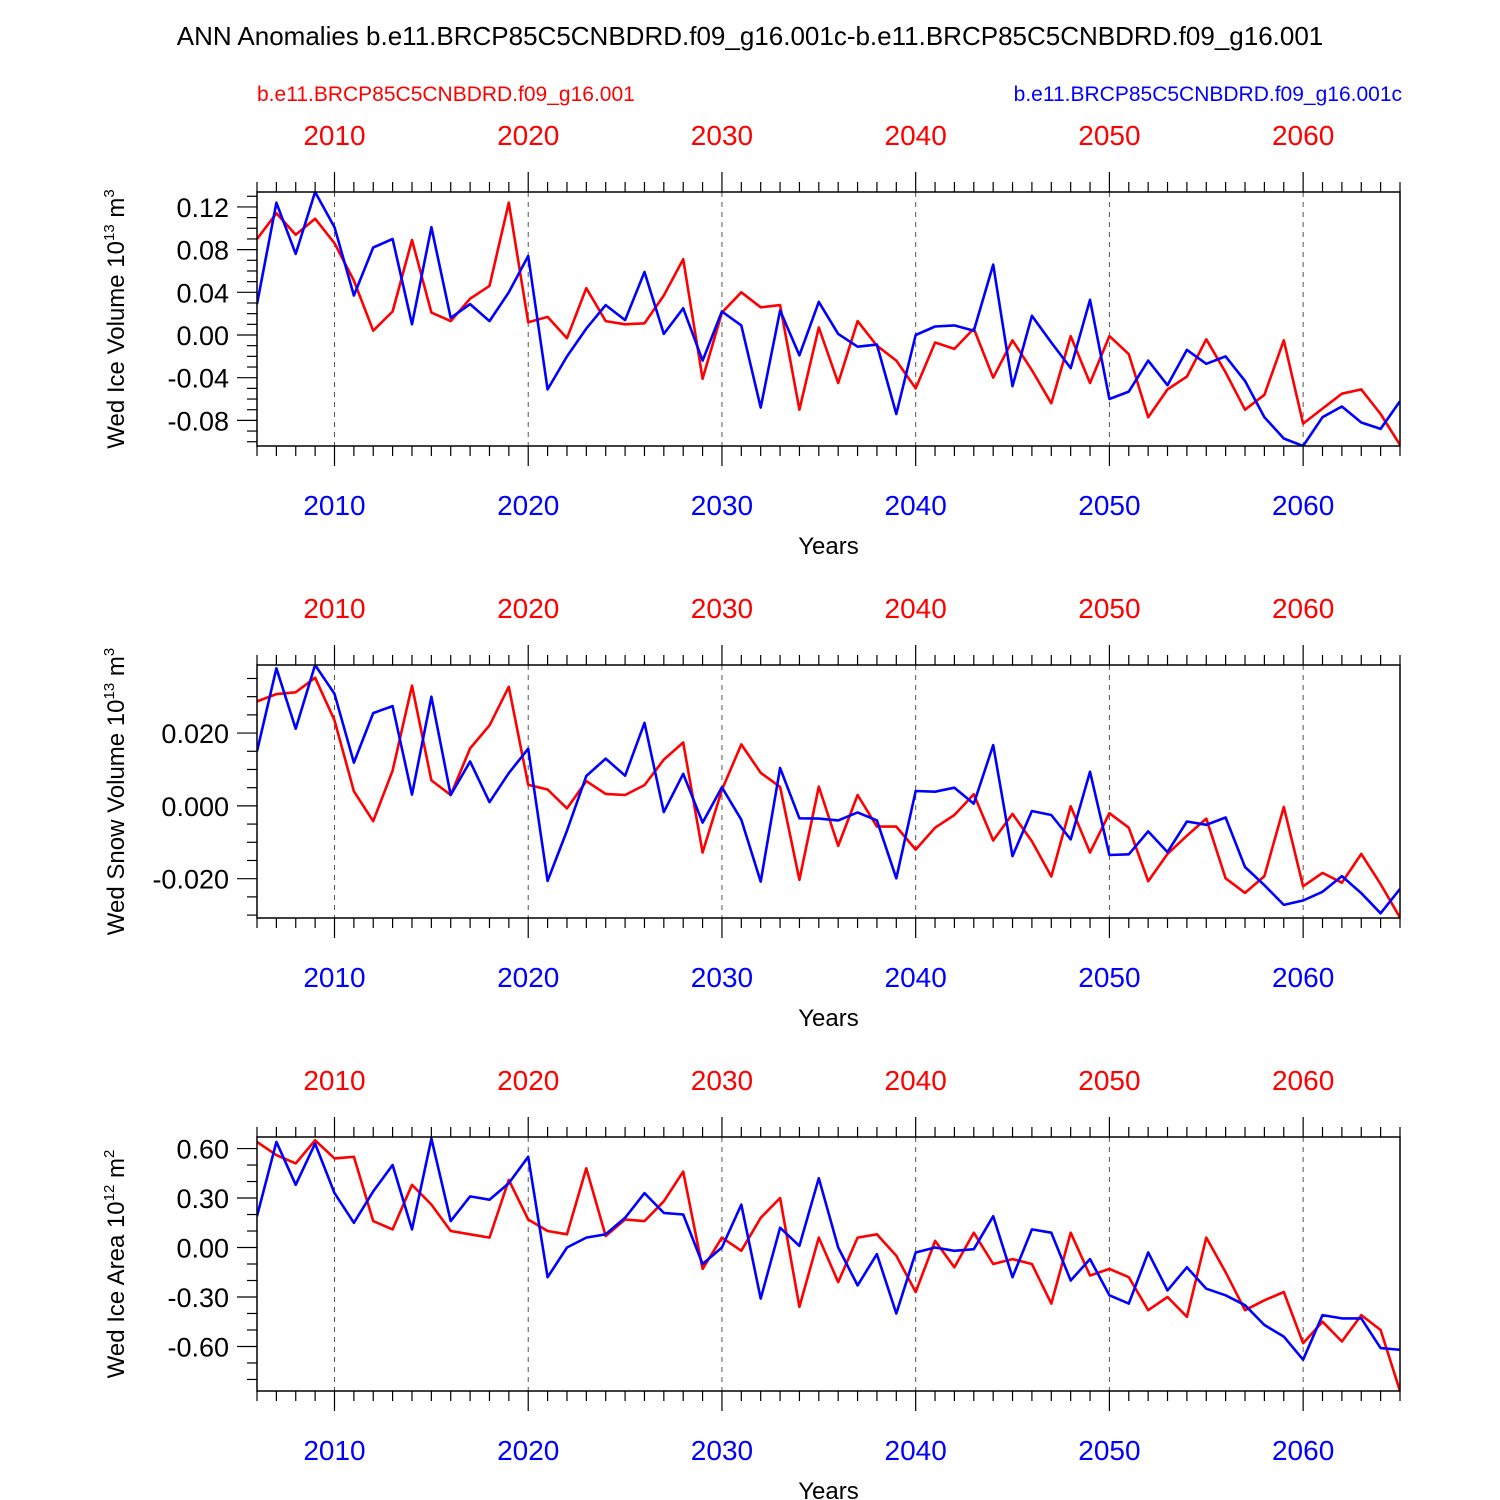 Image resolution: width=1500 pixels, height=1500 pixels. Describe the element at coordinates (195, 807) in the screenshot. I see `snow-volume-y-tick-label: 0.000` at that location.